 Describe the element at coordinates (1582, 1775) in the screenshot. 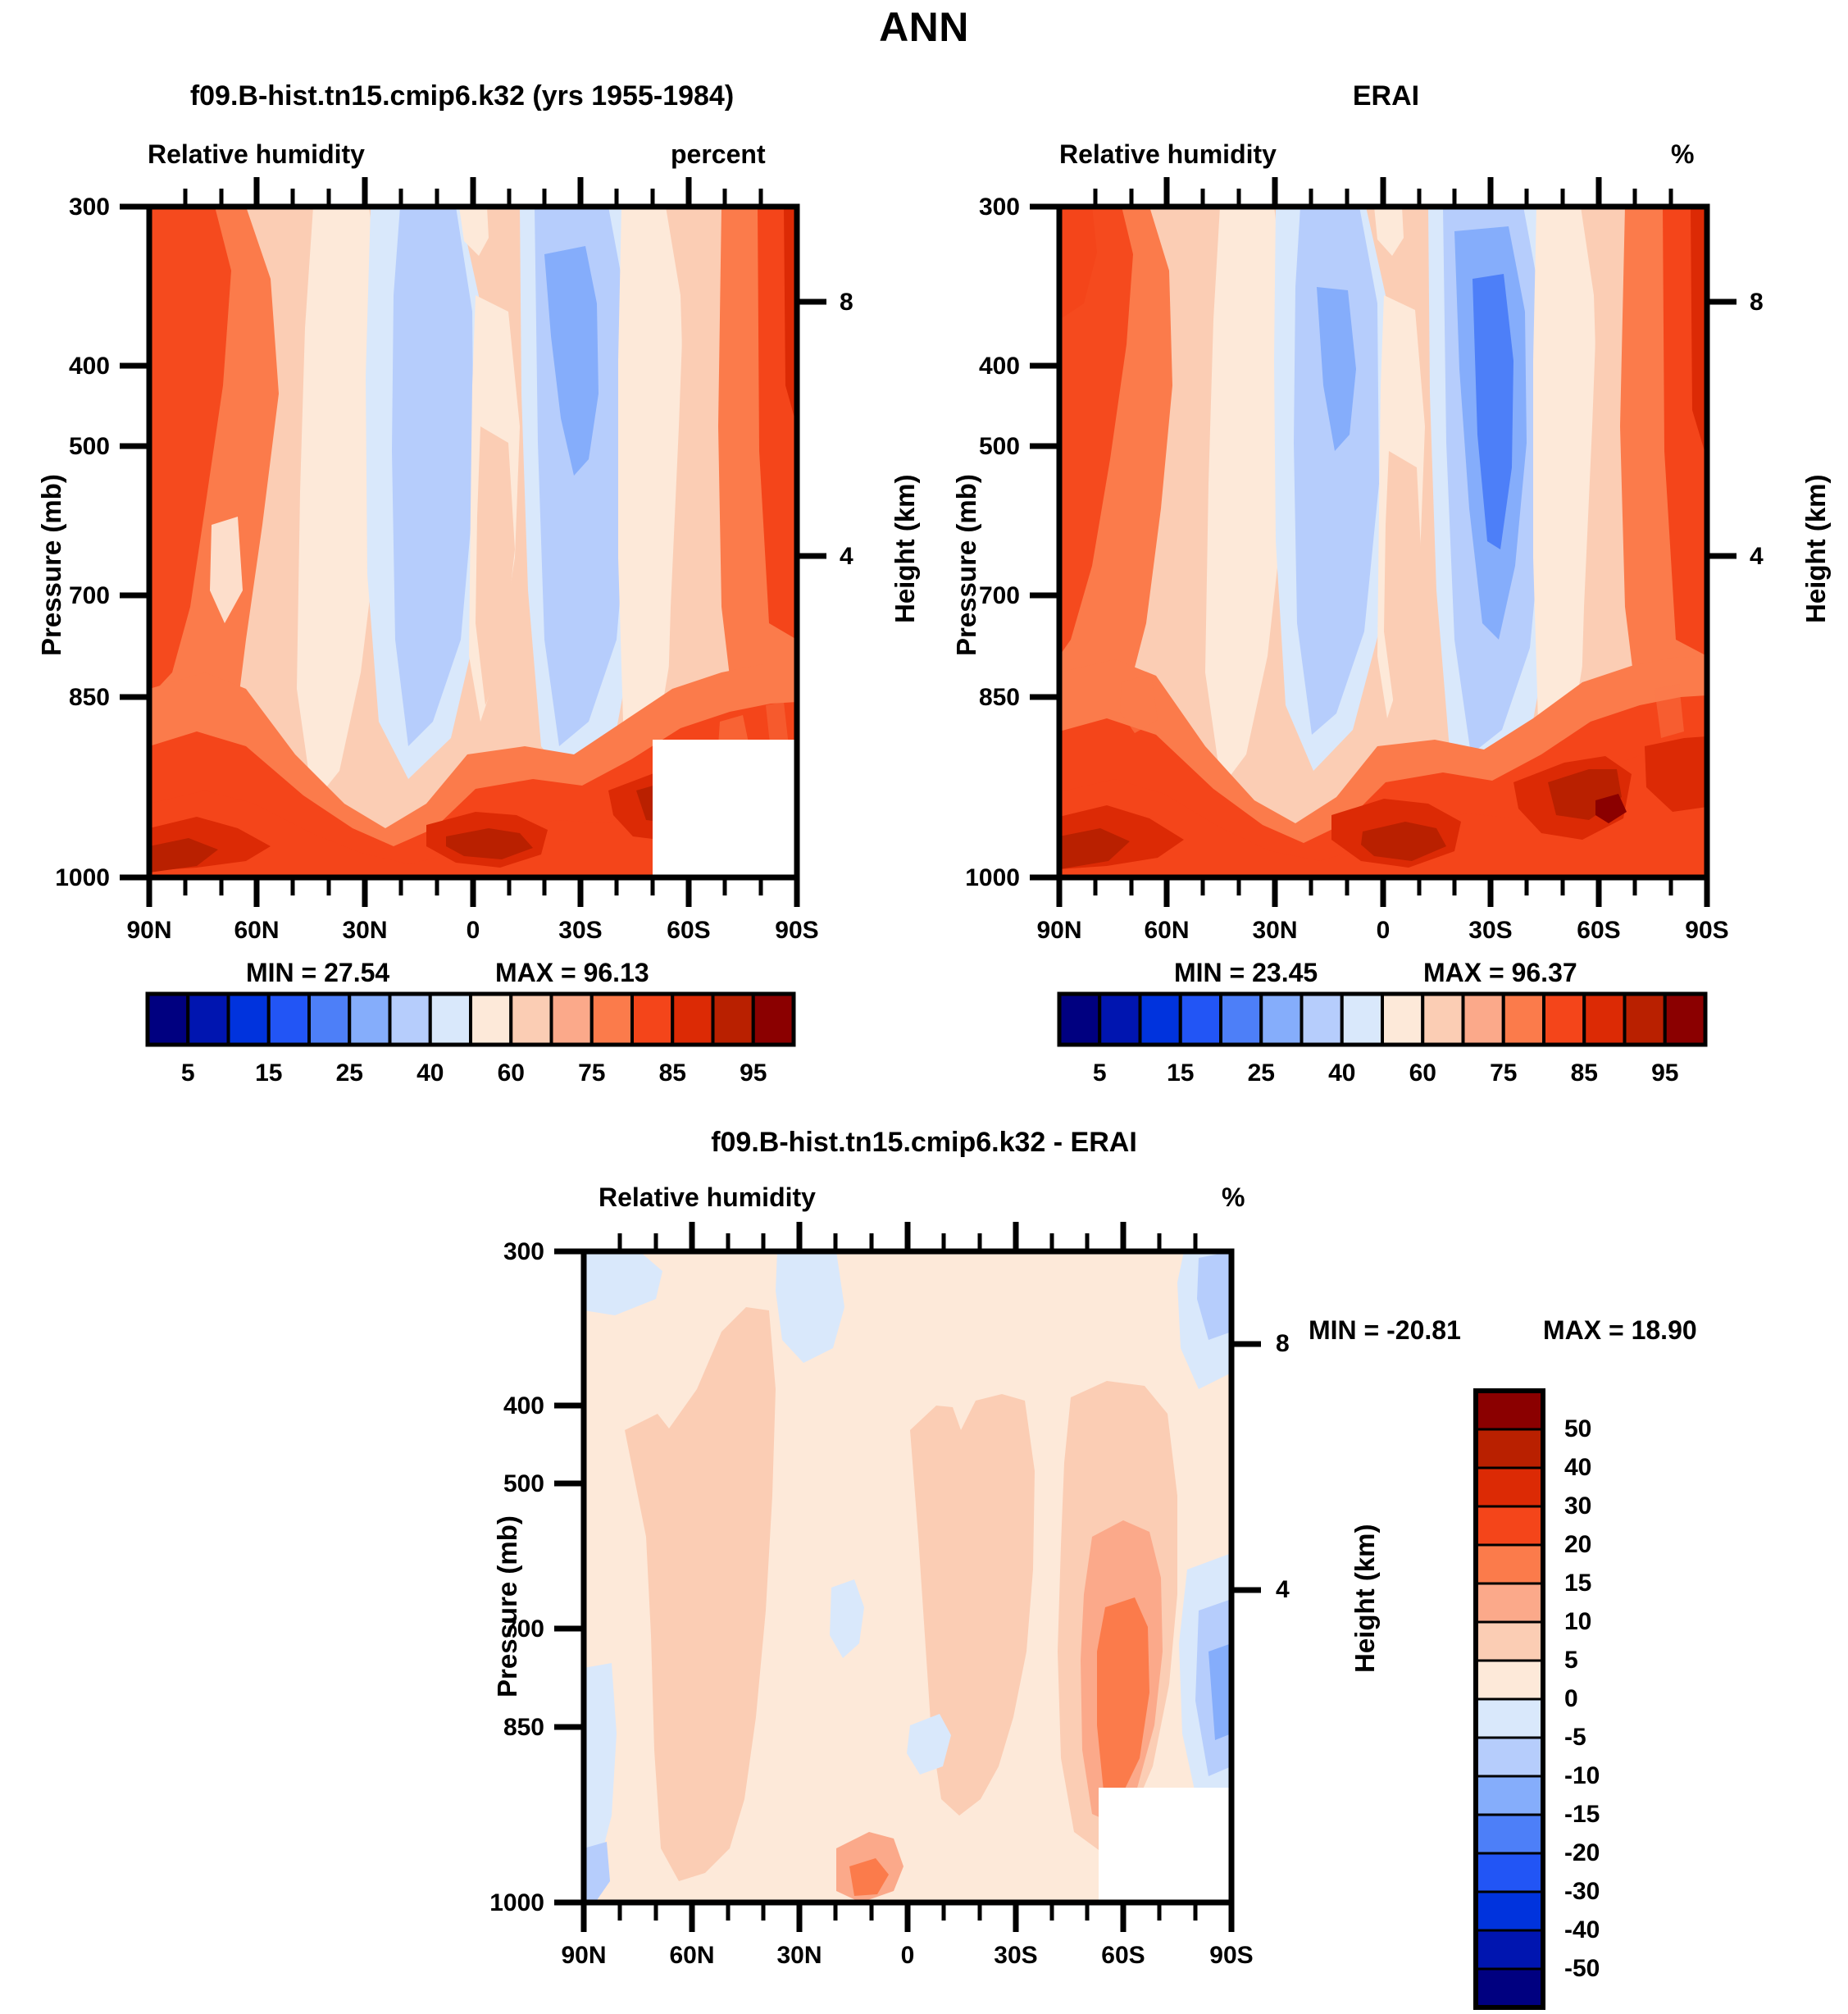

I see `colorbar-tick-label: -10` at that location.